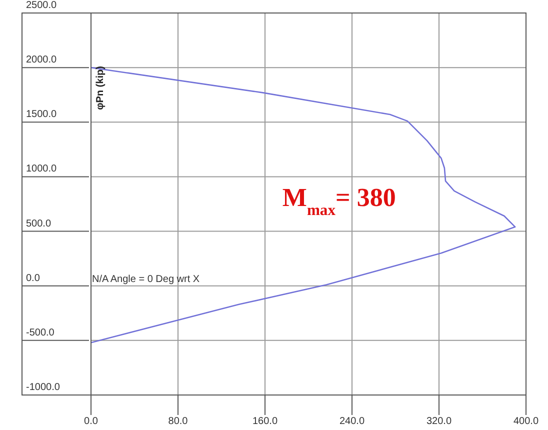  Describe the element at coordinates (439, 422) in the screenshot. I see `x-tick-label: 320.0` at that location.